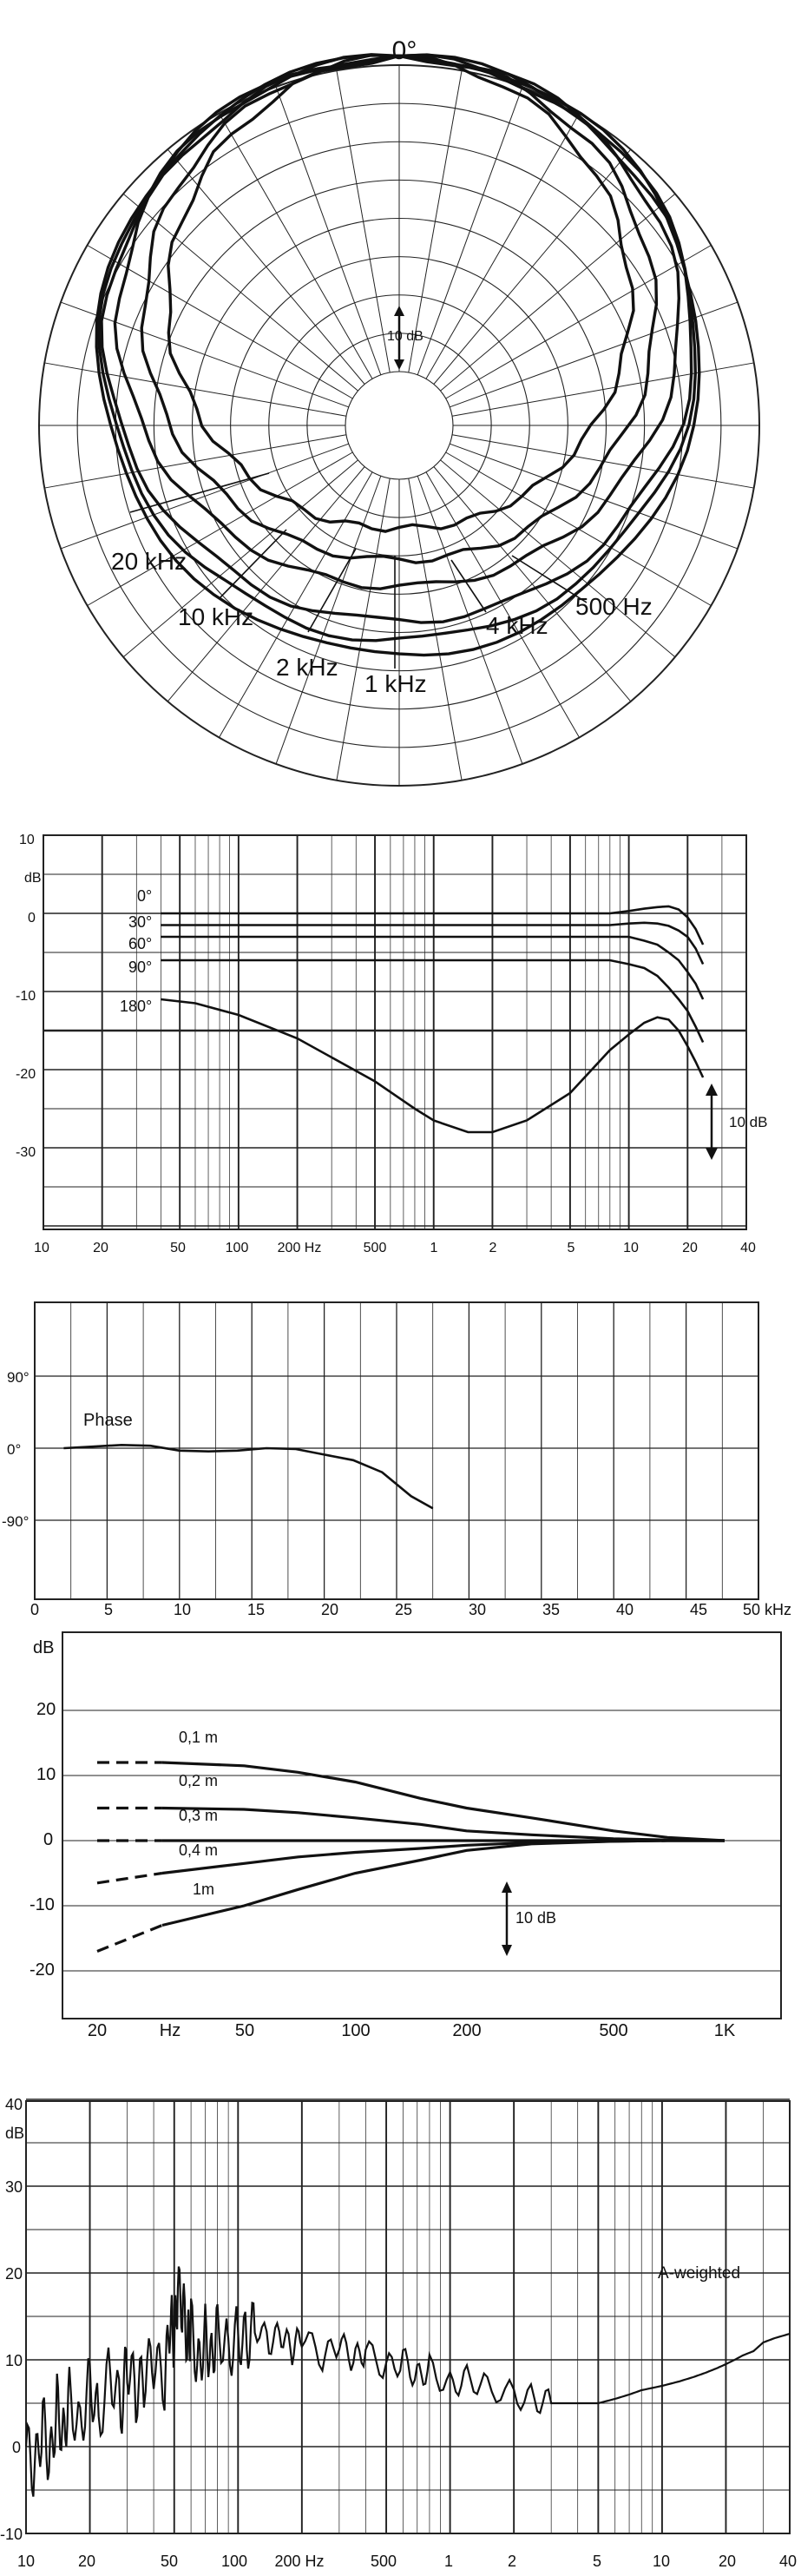  Describe the element at coordinates (407, 2561) in the screenshot. I see `noise-x-ticks: 10 20 50 100 200 Hz 500 1 2 5 10 20 40` at that location.